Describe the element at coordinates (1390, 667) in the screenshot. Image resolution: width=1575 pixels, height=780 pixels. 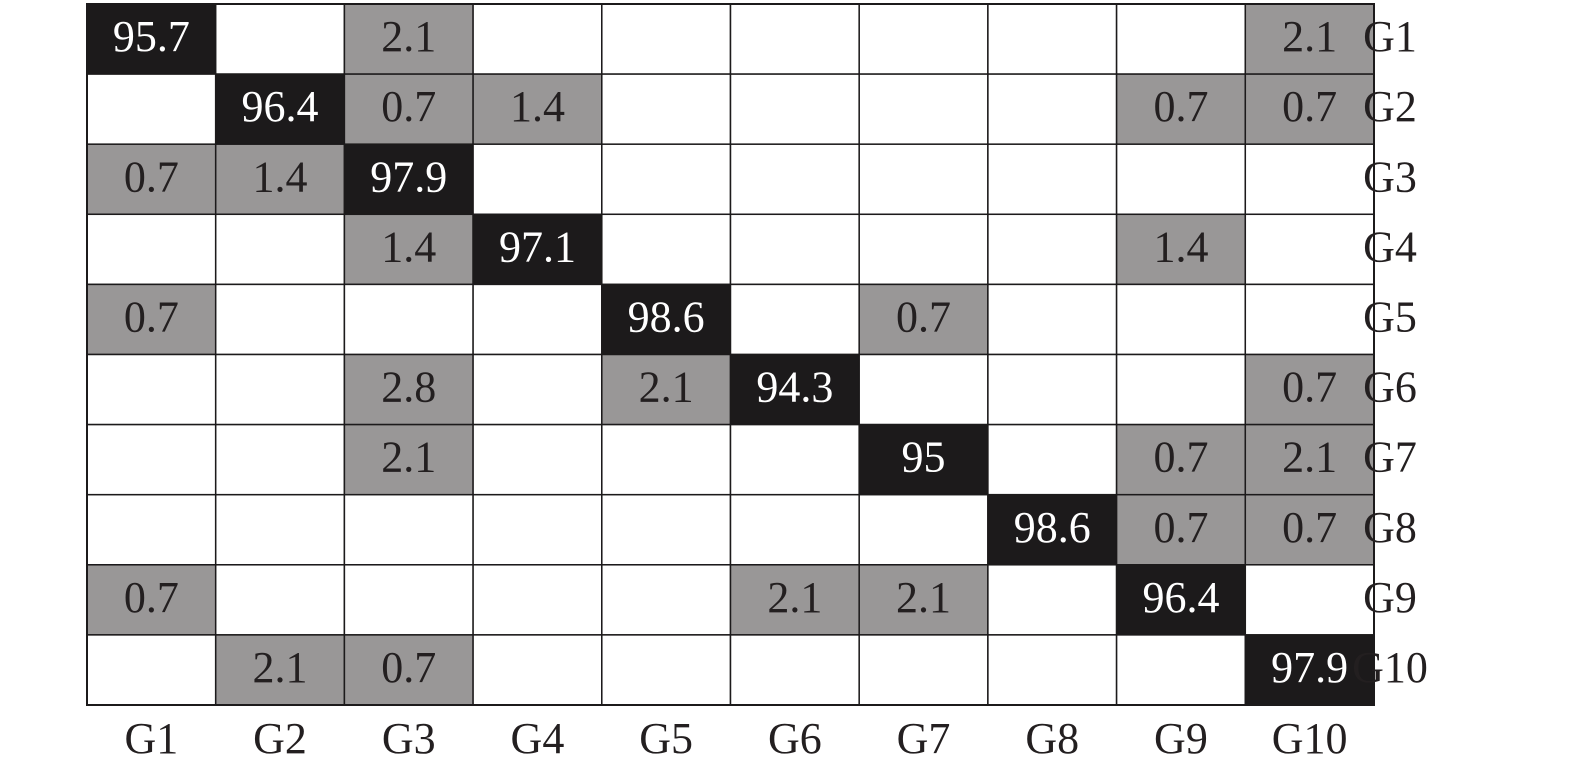
I see `y-tick-label: G10` at that location.